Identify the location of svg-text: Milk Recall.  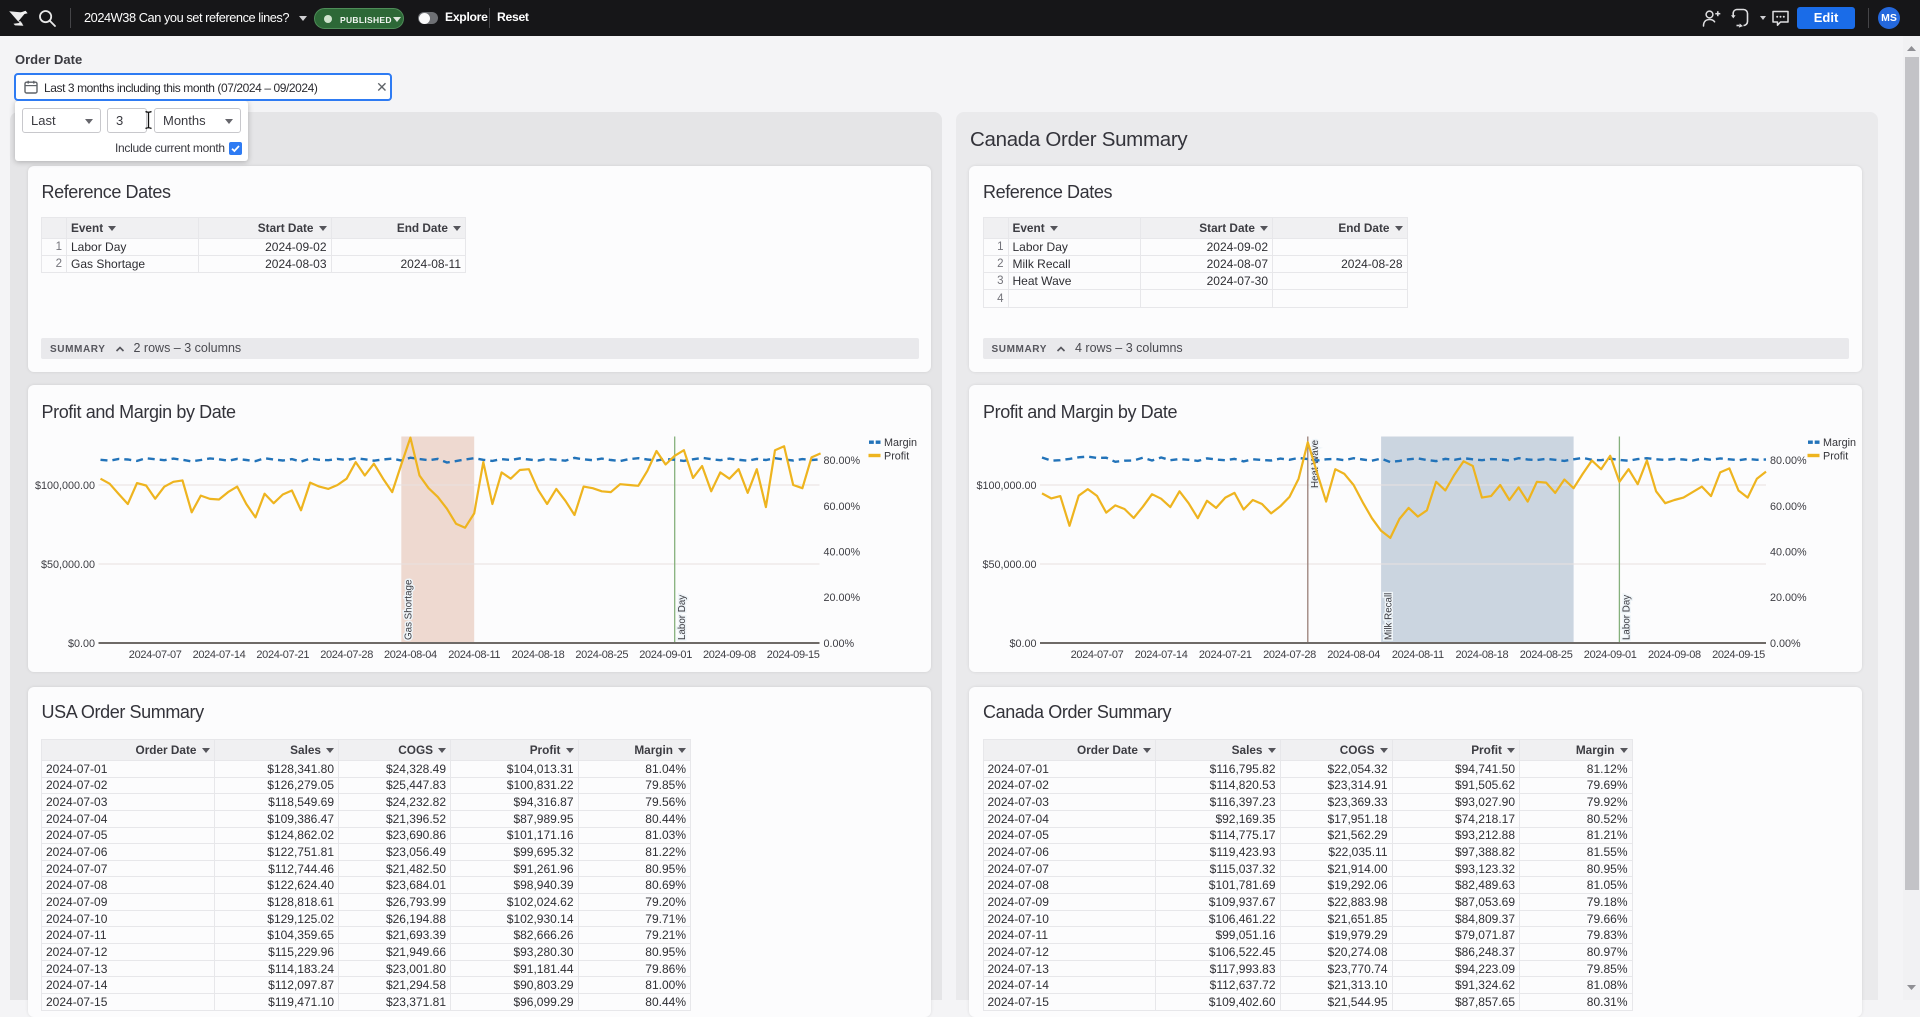
(1388, 616).